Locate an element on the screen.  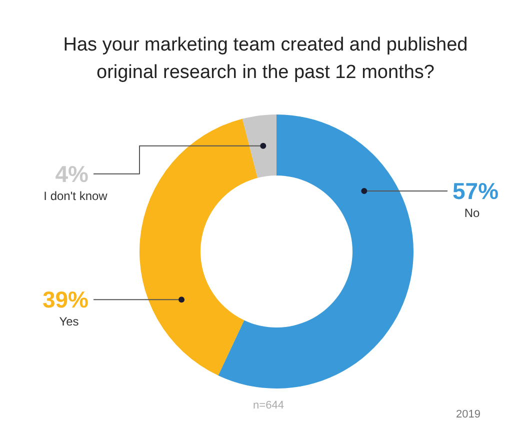
text: 2019 is located at coordinates (468, 414).